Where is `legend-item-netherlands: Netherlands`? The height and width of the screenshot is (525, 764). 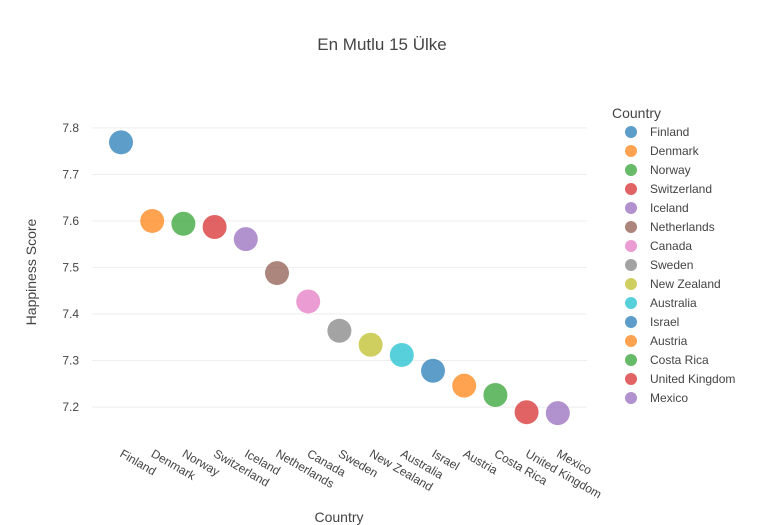
legend-item-netherlands: Netherlands is located at coordinates (670, 227).